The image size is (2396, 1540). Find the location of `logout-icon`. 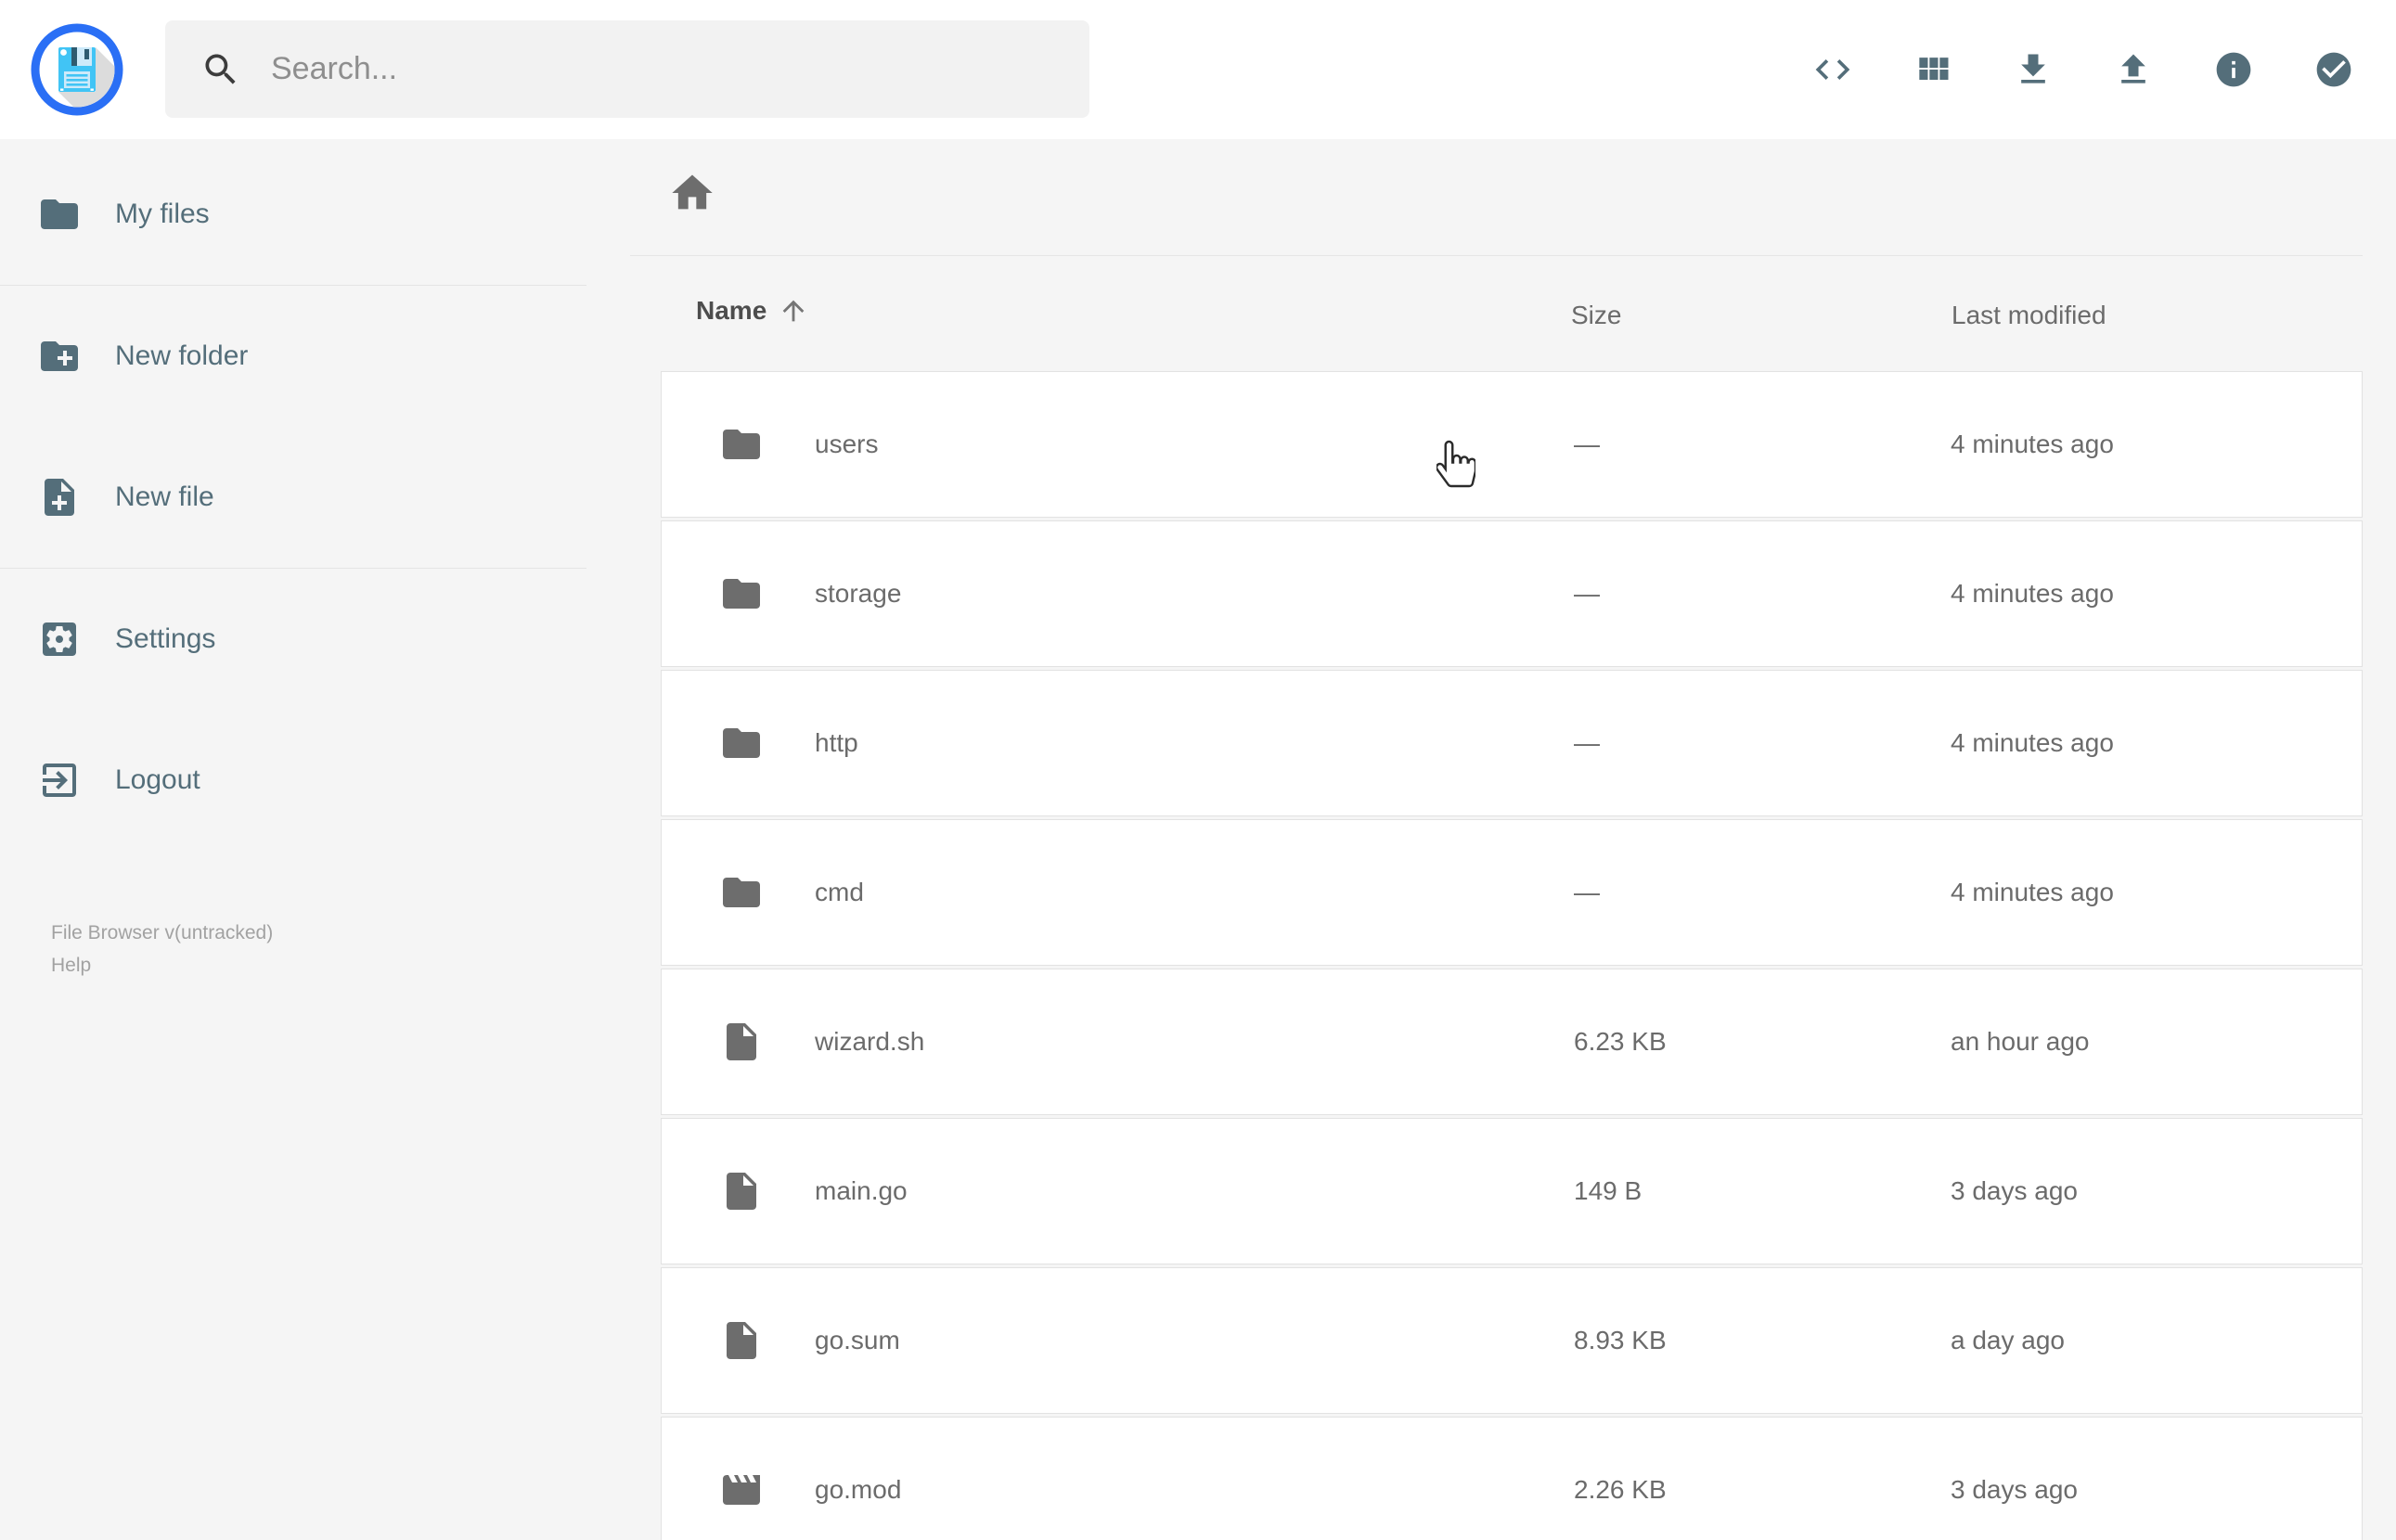

logout-icon is located at coordinates (59, 780).